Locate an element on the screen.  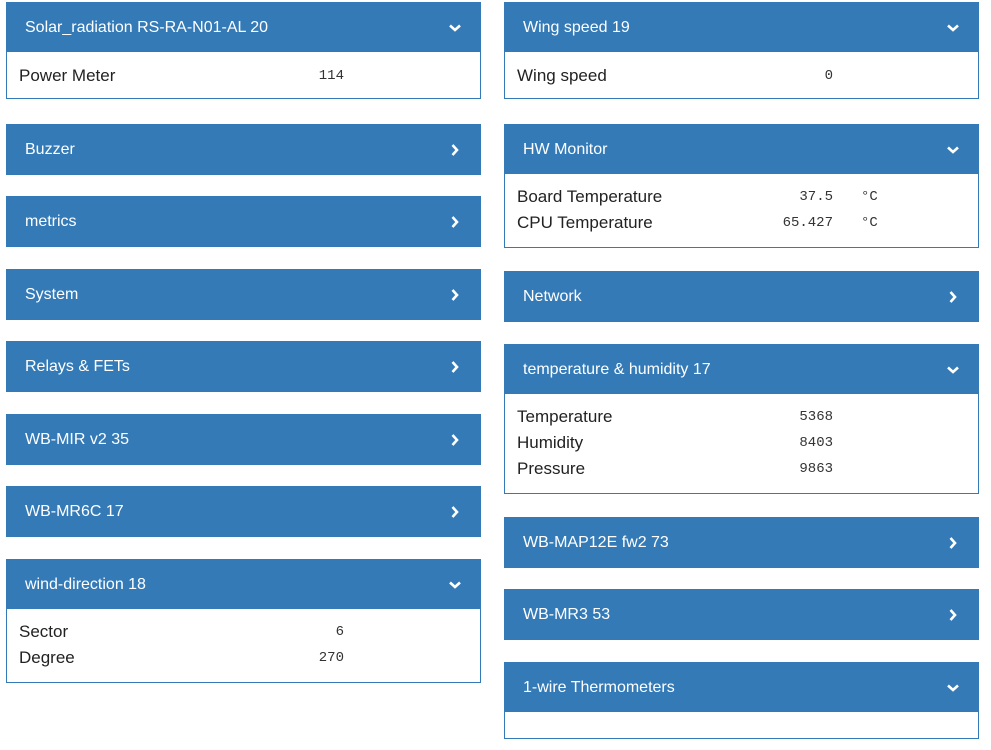
panel-heading-buzzer: Buzzer is located at coordinates (243, 149).